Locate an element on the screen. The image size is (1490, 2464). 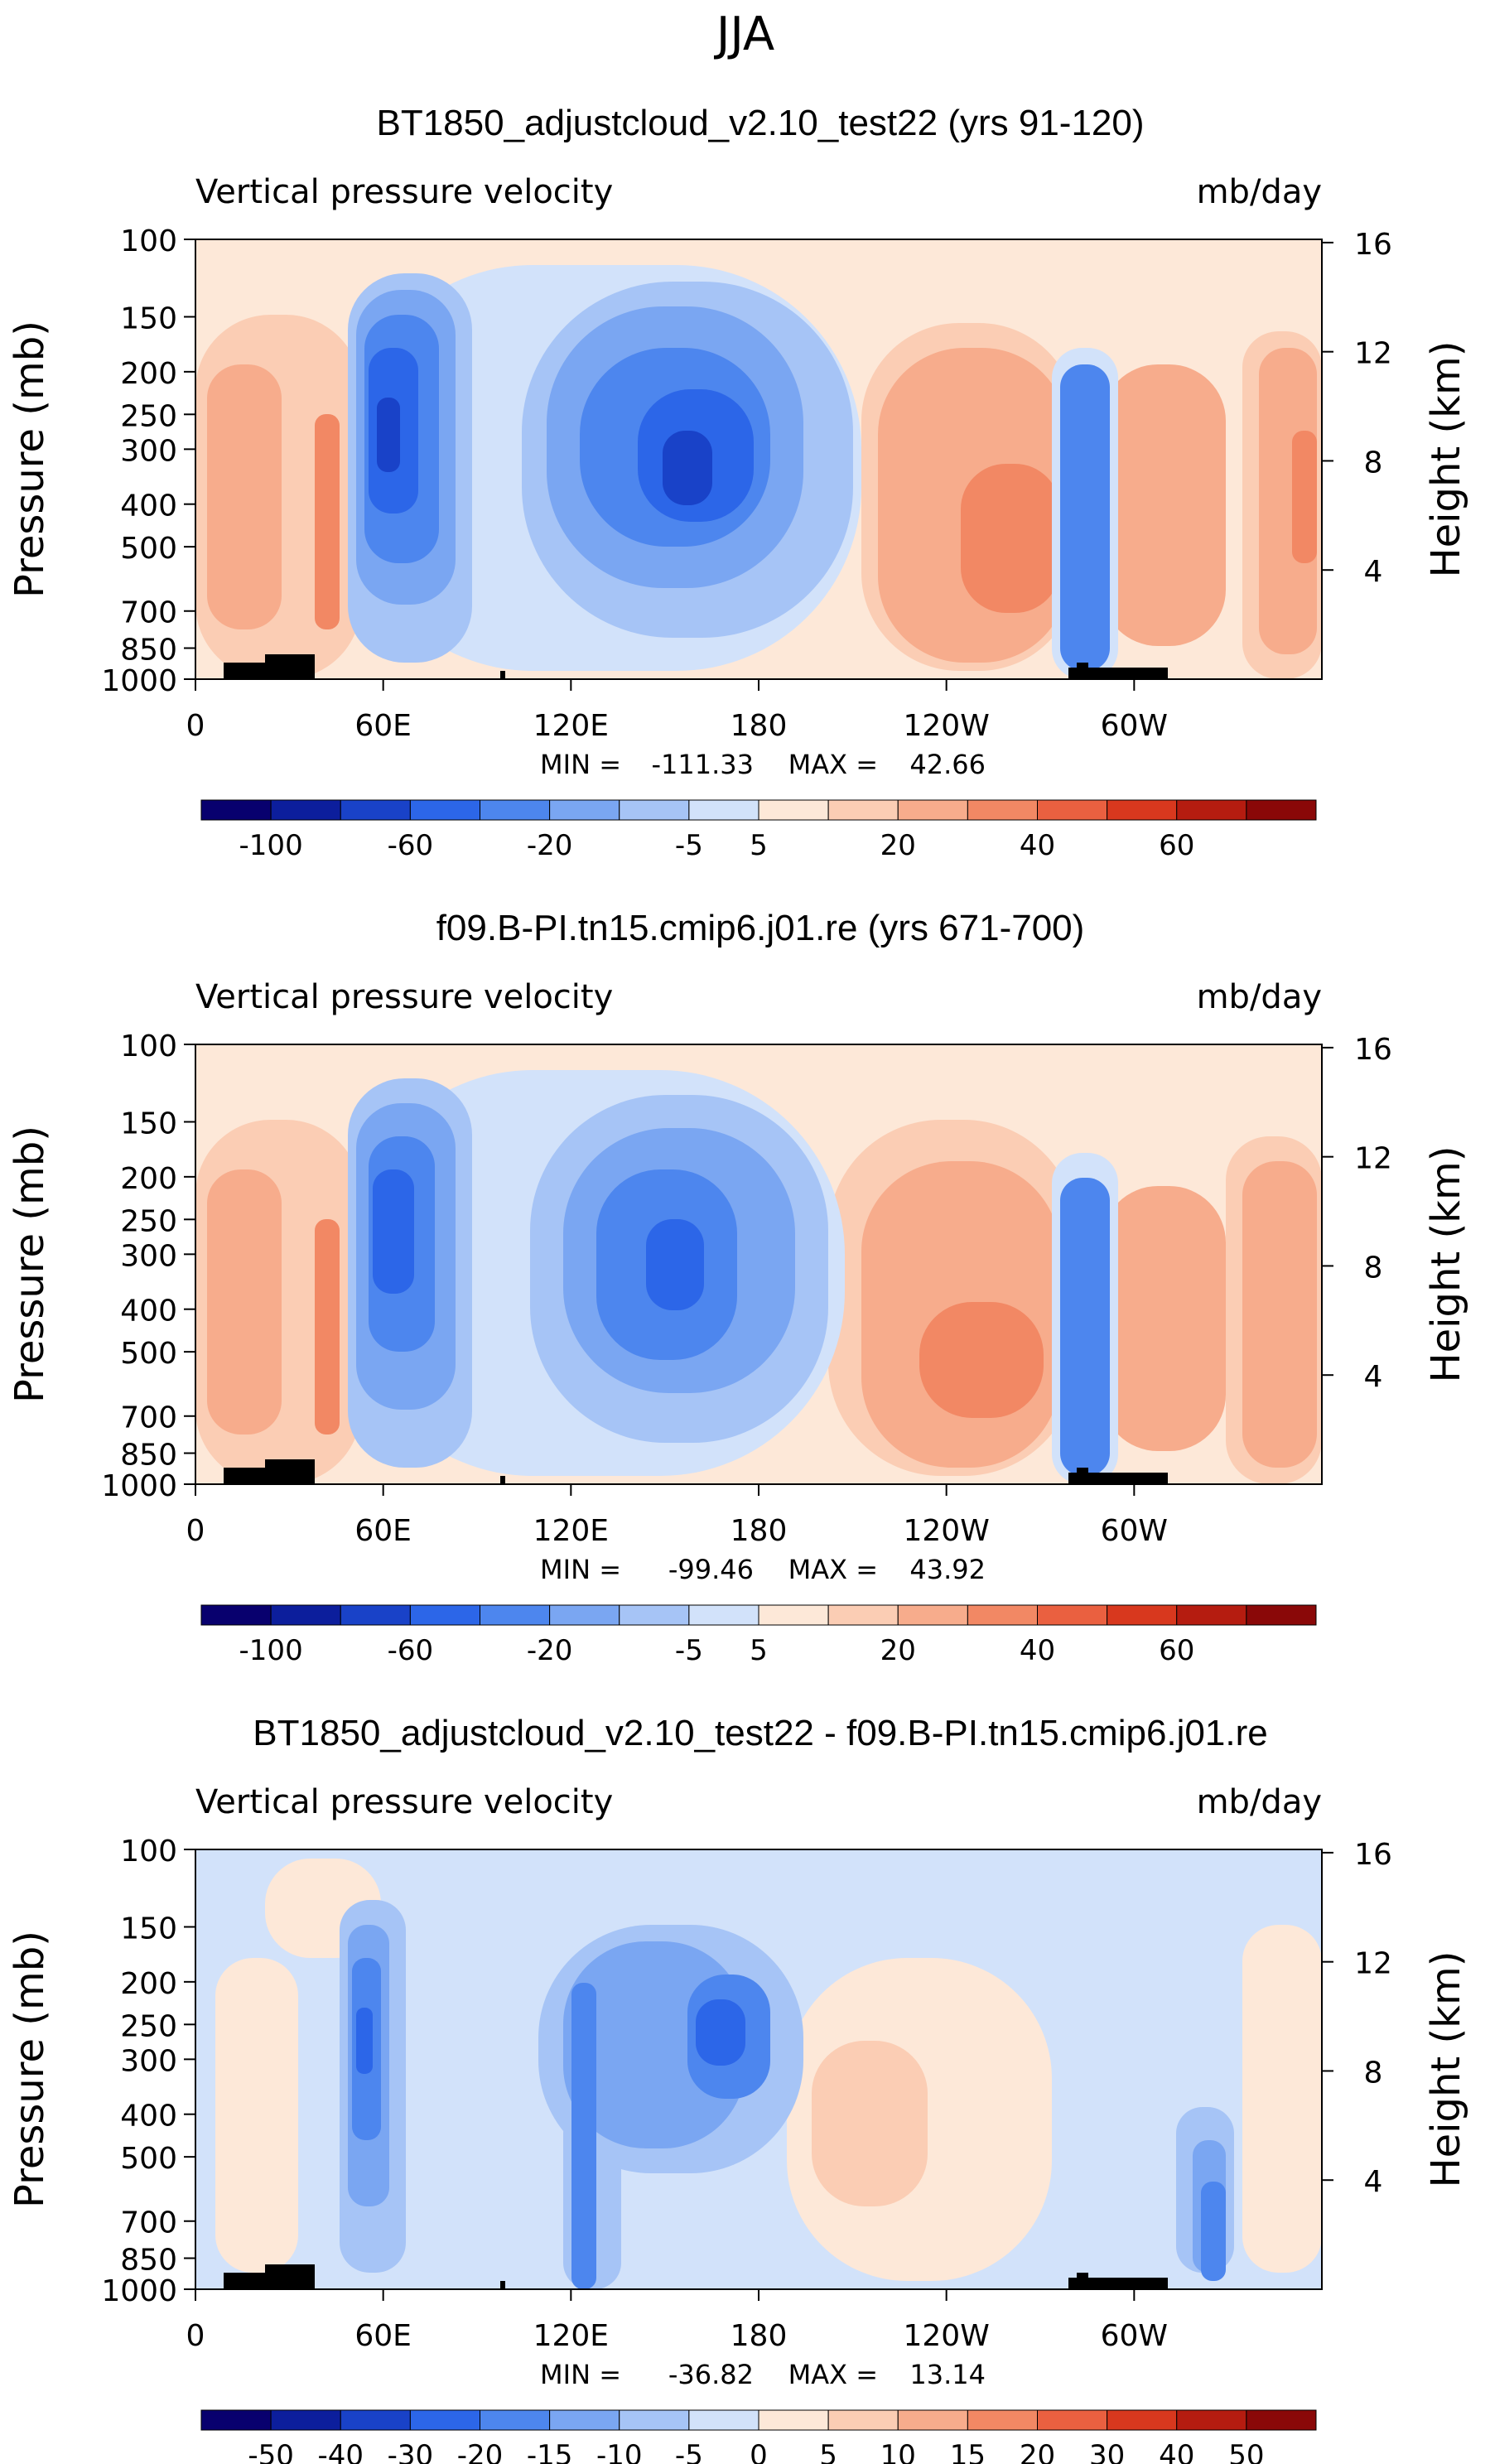
colorbar-label: 10 is located at coordinates (898, 2451).